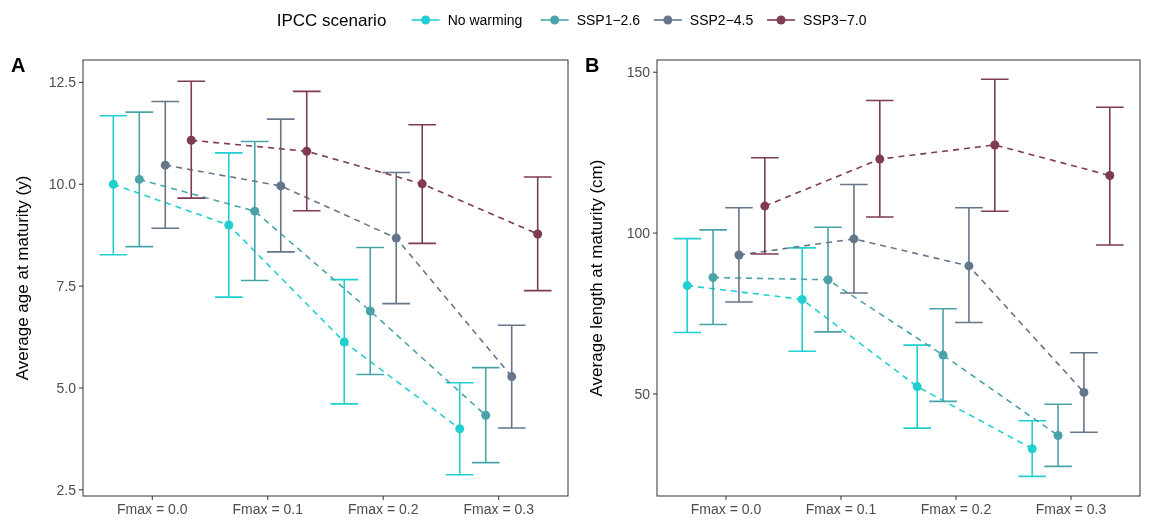 This screenshot has width=1157, height=527. Describe the element at coordinates (721, 19) in the screenshot. I see `legend-label: SSP2−4.5` at that location.